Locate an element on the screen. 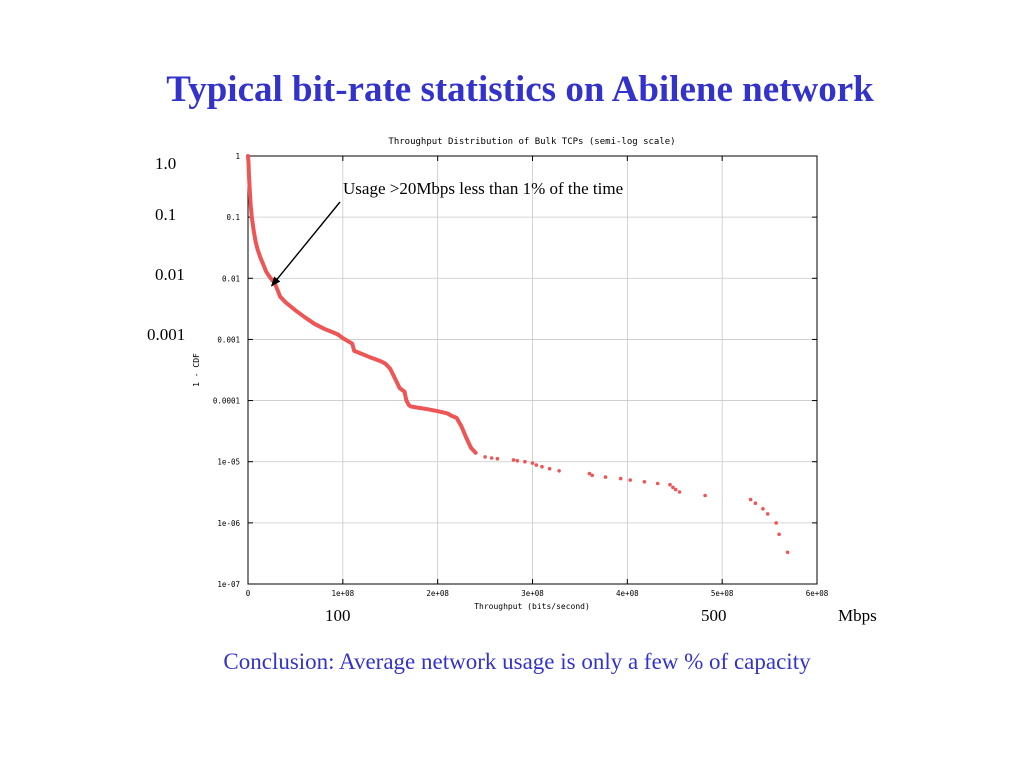 This screenshot has height=768, width=1024. y-tick-label: 0.0001 is located at coordinates (226, 401).